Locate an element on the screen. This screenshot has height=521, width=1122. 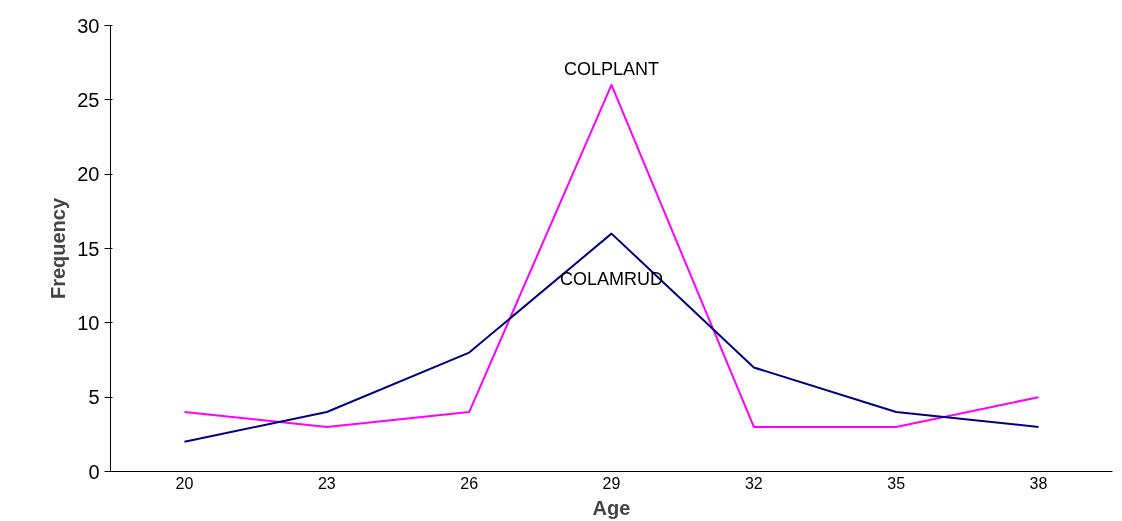
y-tick-label: 15 is located at coordinates (88, 248).